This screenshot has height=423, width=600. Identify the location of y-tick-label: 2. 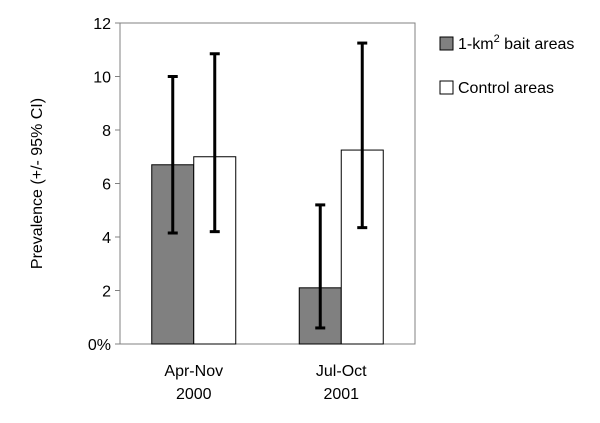
(106, 292).